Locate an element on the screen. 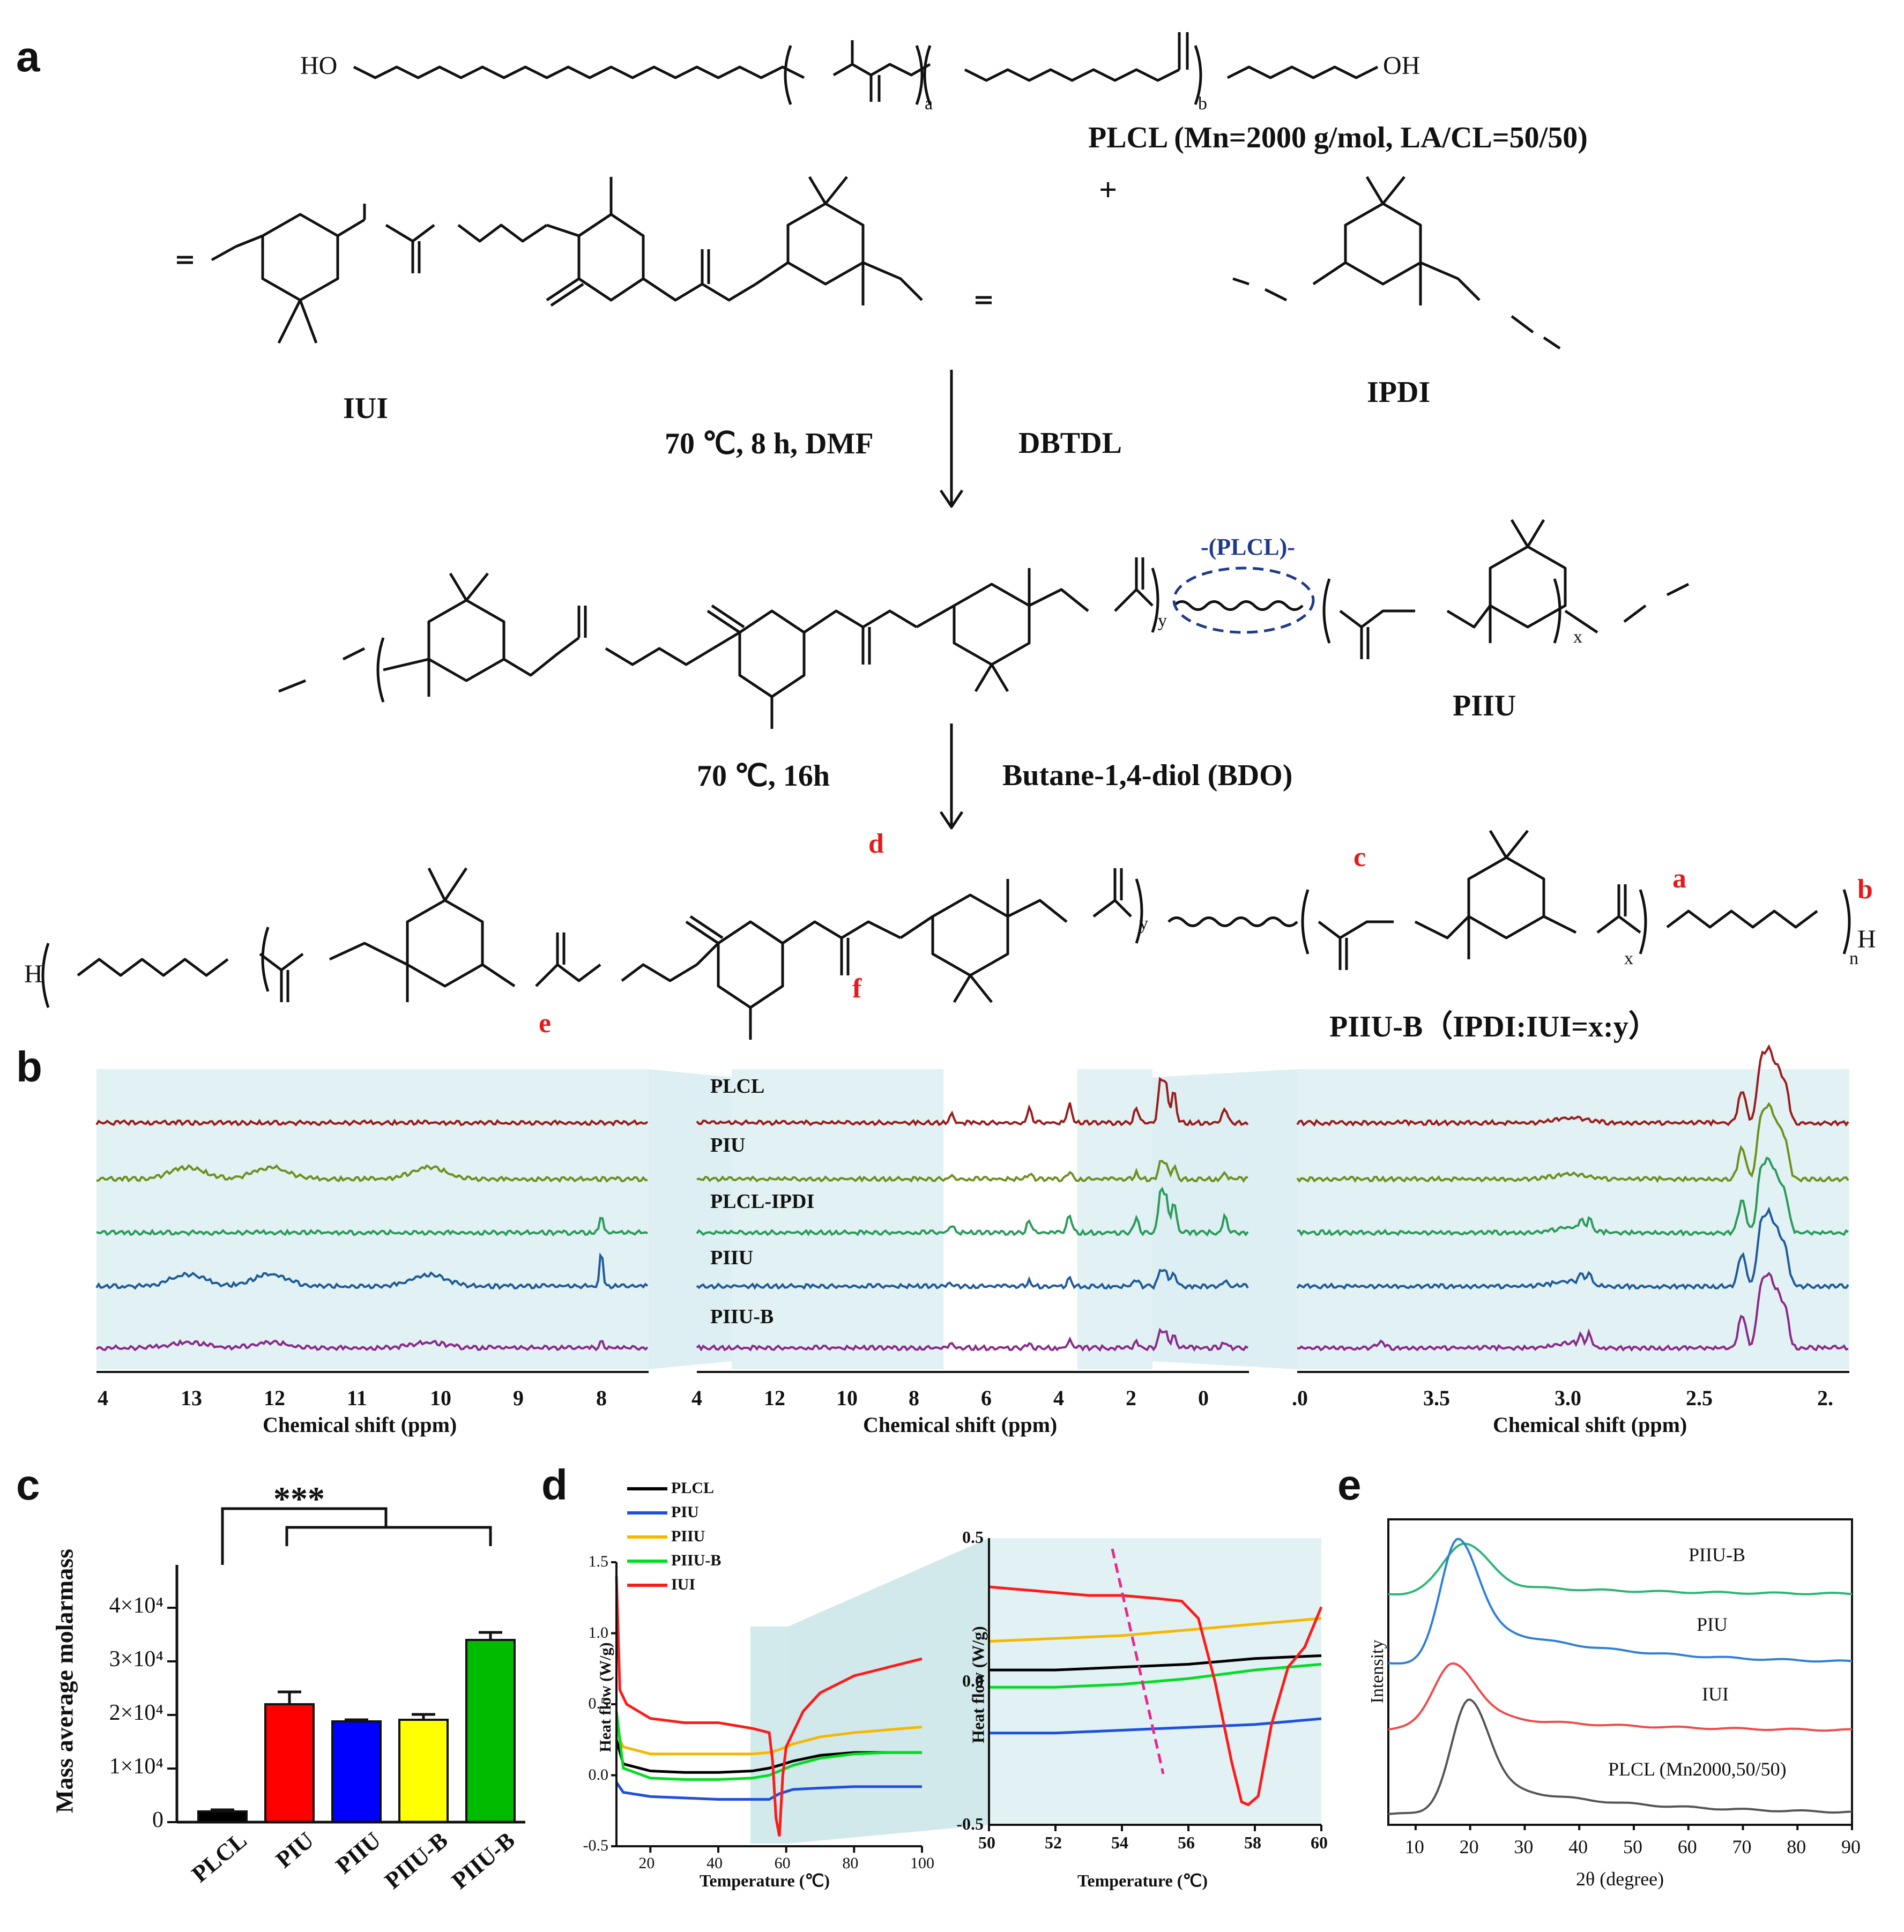 Image resolution: width=1904 pixels, height=1932 pixels. plcl-label: PLCL (Mn=2000 g/mol, LA/CL=50/50) is located at coordinates (1338, 137).